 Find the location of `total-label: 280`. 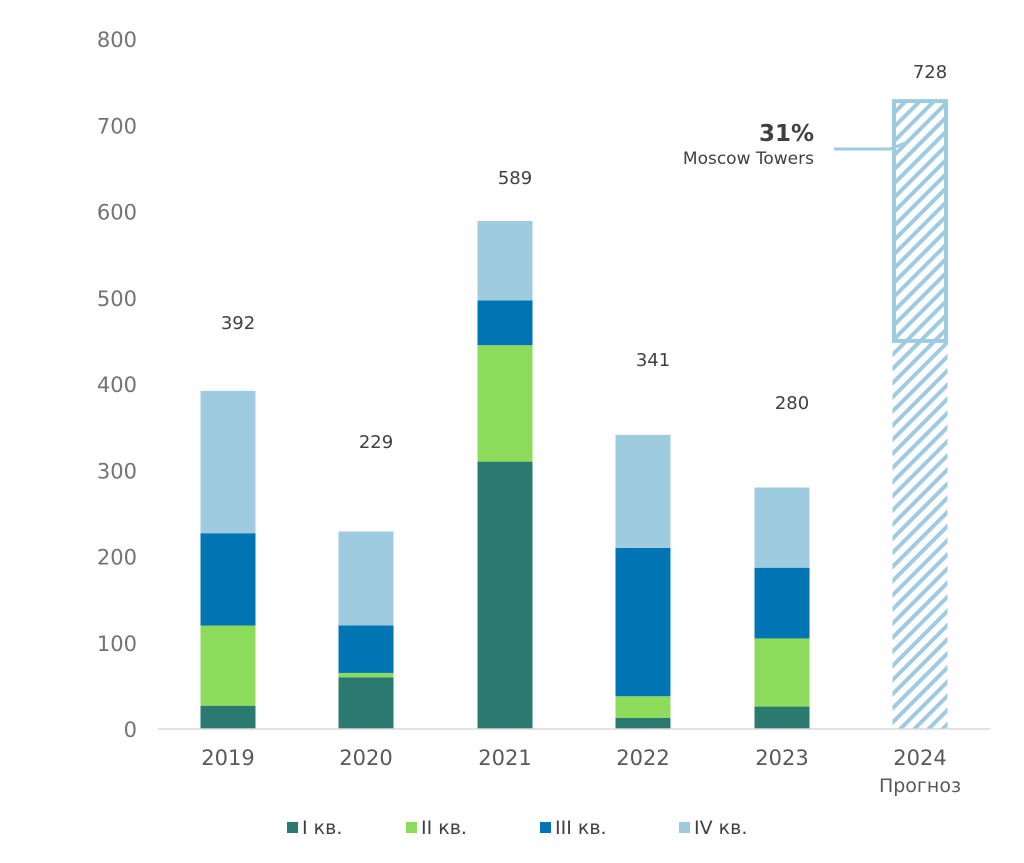

total-label: 280 is located at coordinates (792, 403).